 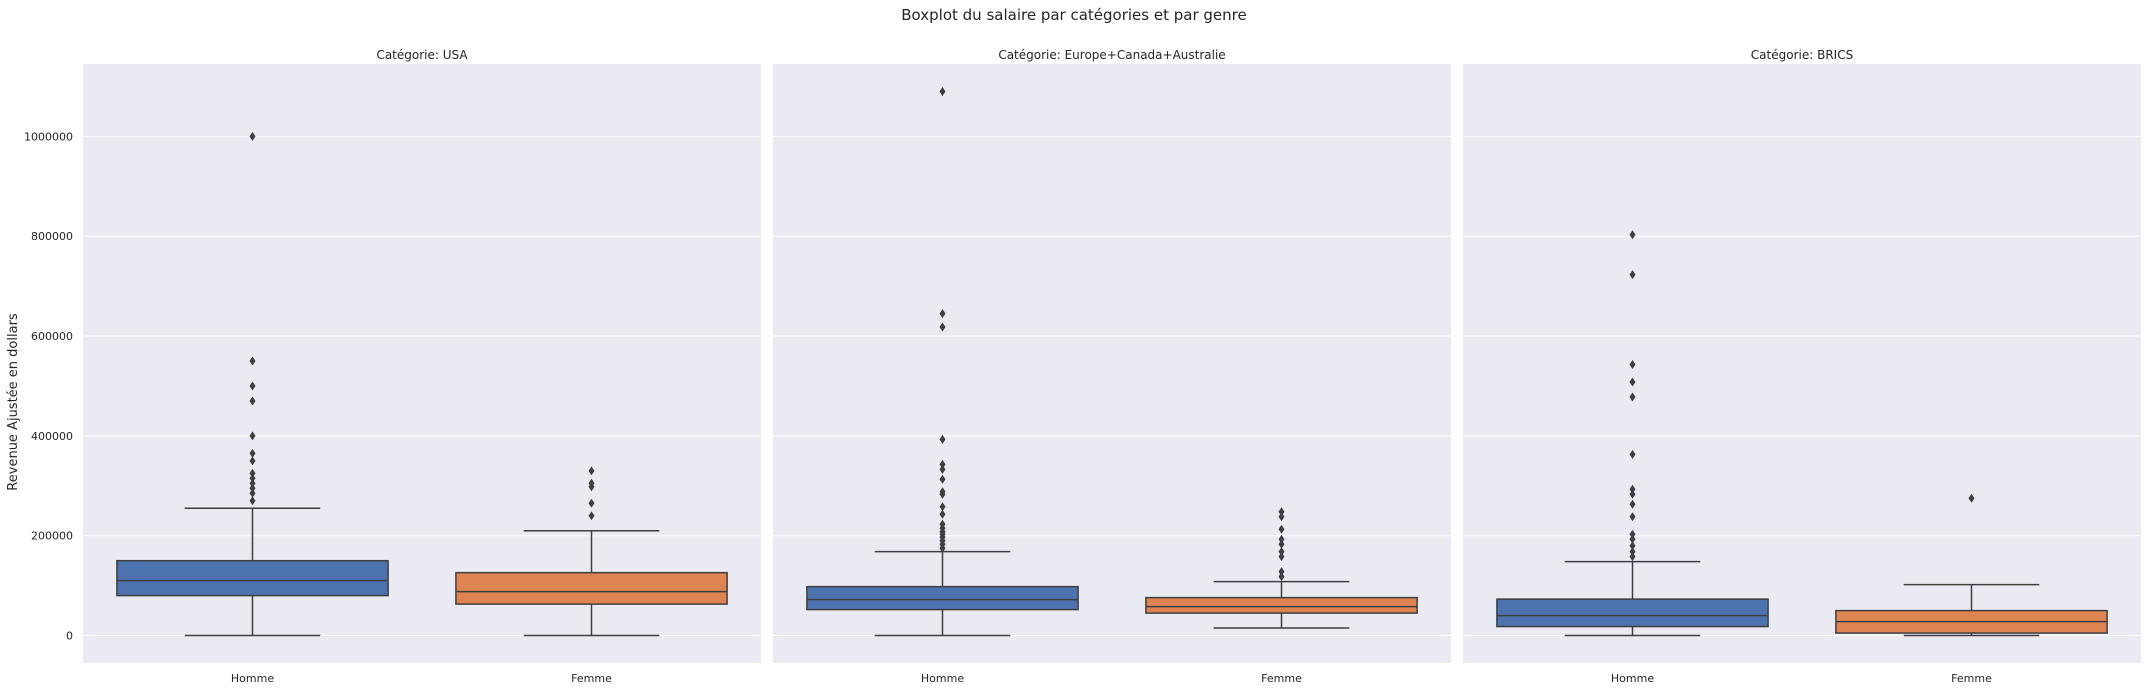 I want to click on facet-title: Catégorie: Europe+Canada+Australie, so click(x=1111, y=55).